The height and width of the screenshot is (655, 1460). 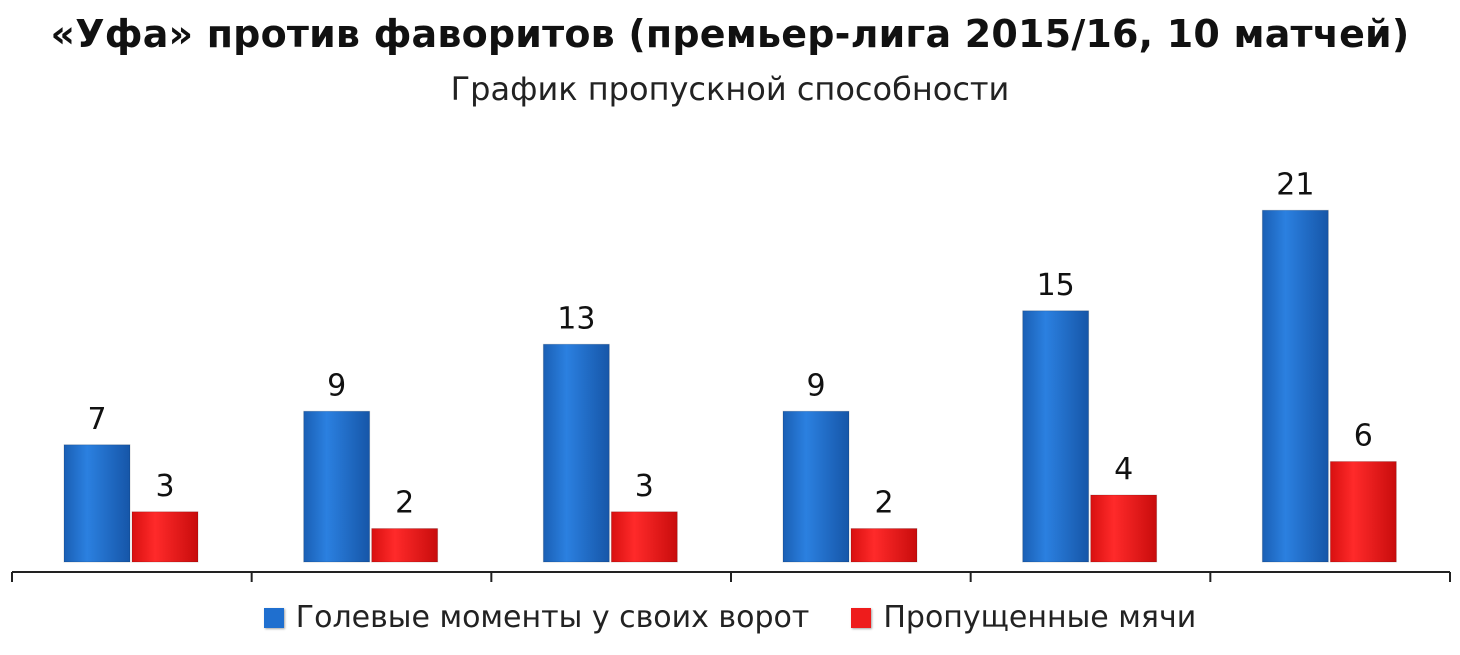 What do you see at coordinates (1295, 184) in the screenshot?
I see `goal-chances-value-label: 21` at bounding box center [1295, 184].